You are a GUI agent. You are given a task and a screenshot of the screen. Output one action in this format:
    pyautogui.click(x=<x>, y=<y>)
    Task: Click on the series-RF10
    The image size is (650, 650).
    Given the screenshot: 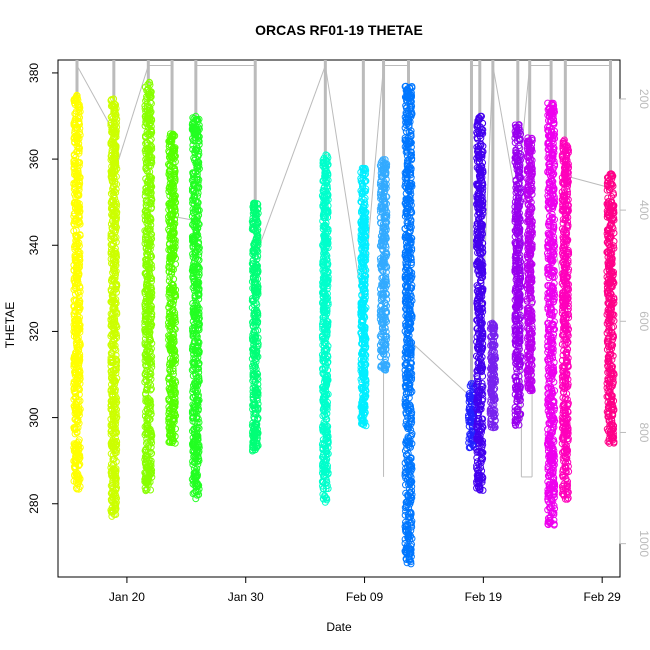 What is the action you would take?
    pyautogui.click(x=408, y=325)
    